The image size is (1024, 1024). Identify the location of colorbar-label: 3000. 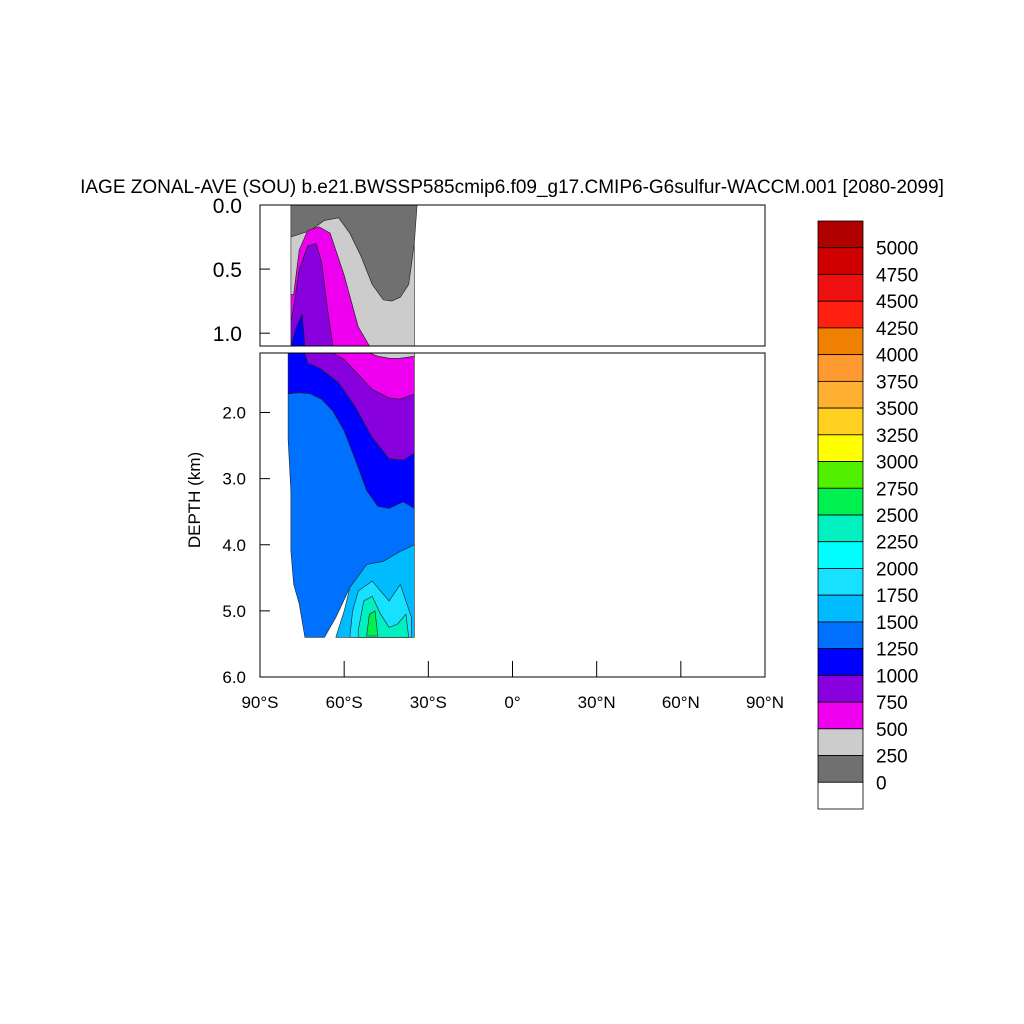
(897, 463).